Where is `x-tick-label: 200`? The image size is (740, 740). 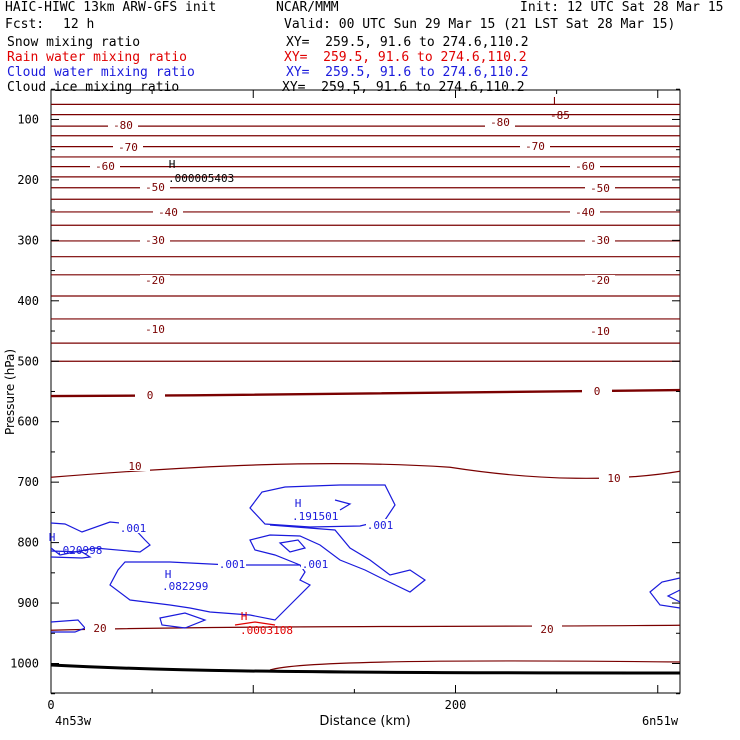 x-tick-label: 200 is located at coordinates (456, 705).